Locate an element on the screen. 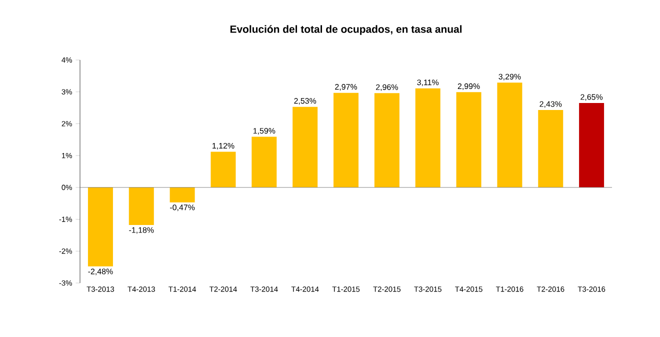  chart-title: Evolución del total de ocupados, en tasa anual is located at coordinates (346, 30).